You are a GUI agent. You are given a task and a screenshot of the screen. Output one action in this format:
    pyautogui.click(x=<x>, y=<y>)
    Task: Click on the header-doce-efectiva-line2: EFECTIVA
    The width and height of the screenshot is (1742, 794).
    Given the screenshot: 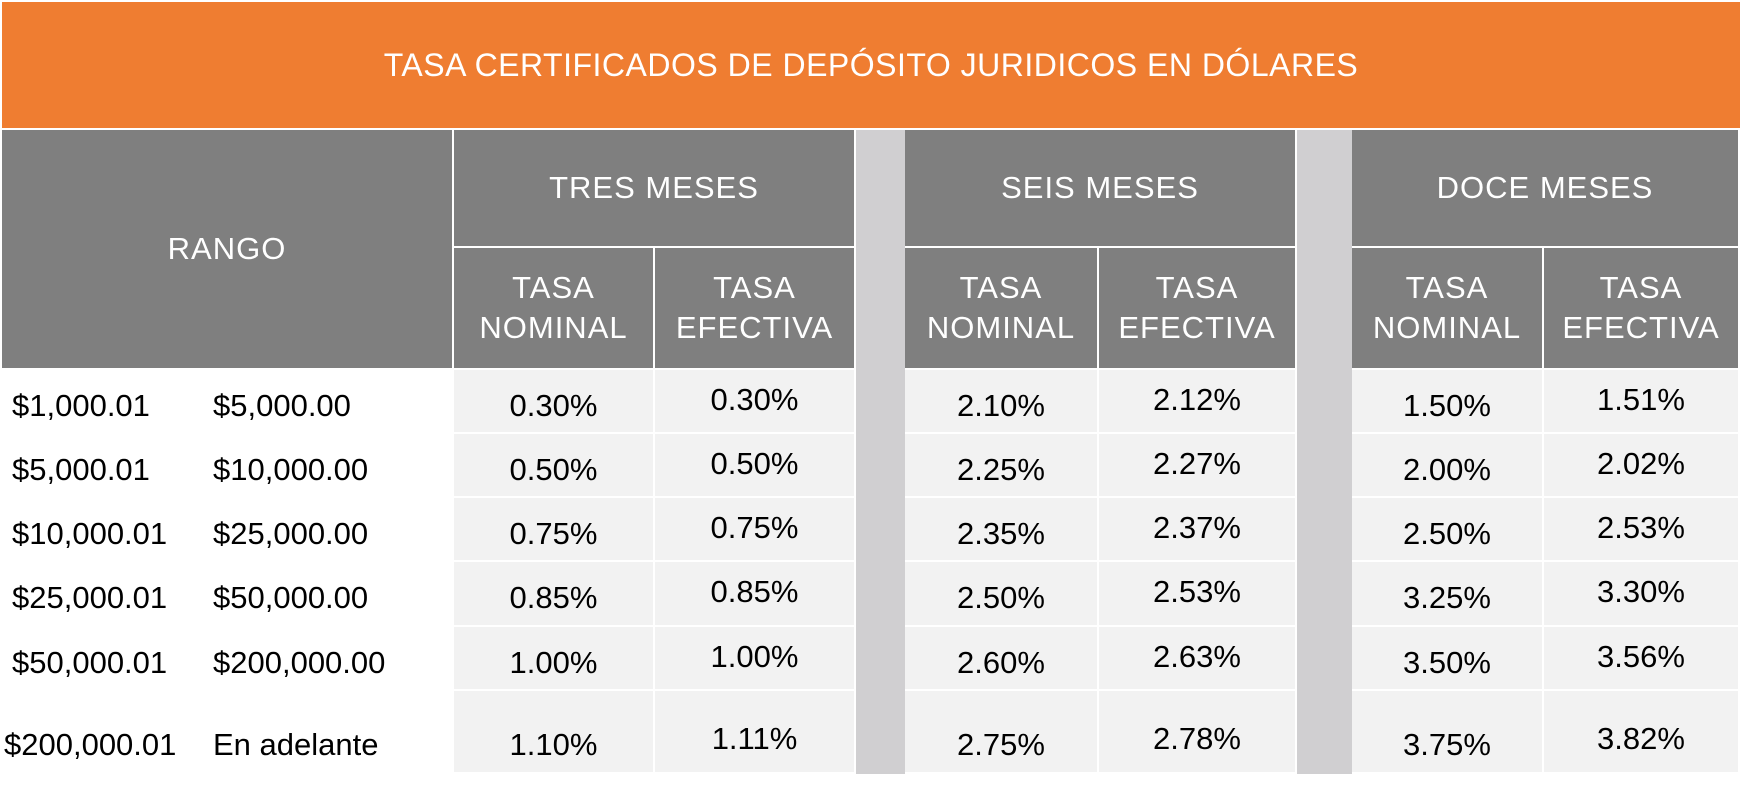 What is the action you would take?
    pyautogui.click(x=1641, y=327)
    